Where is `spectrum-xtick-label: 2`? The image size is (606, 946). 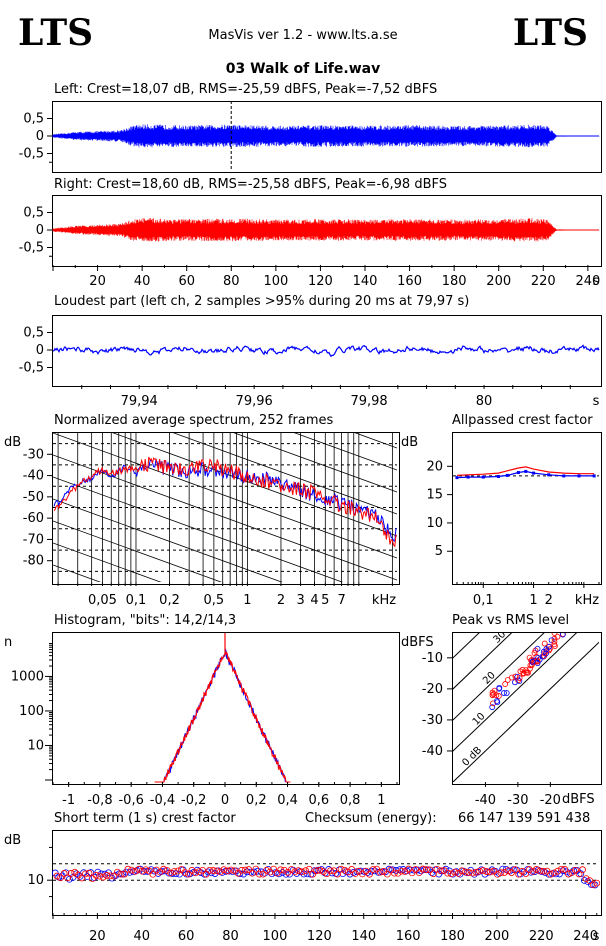 spectrum-xtick-label: 2 is located at coordinates (281, 600).